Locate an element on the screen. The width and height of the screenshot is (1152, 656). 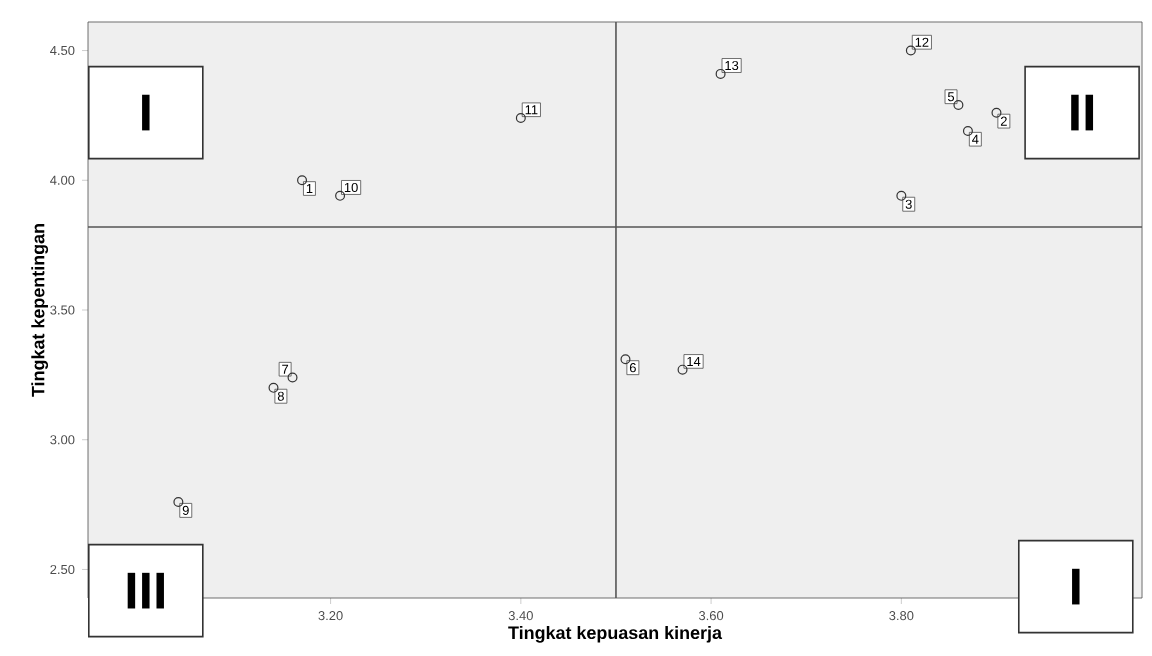
annotation: II is located at coordinates (1082, 112).